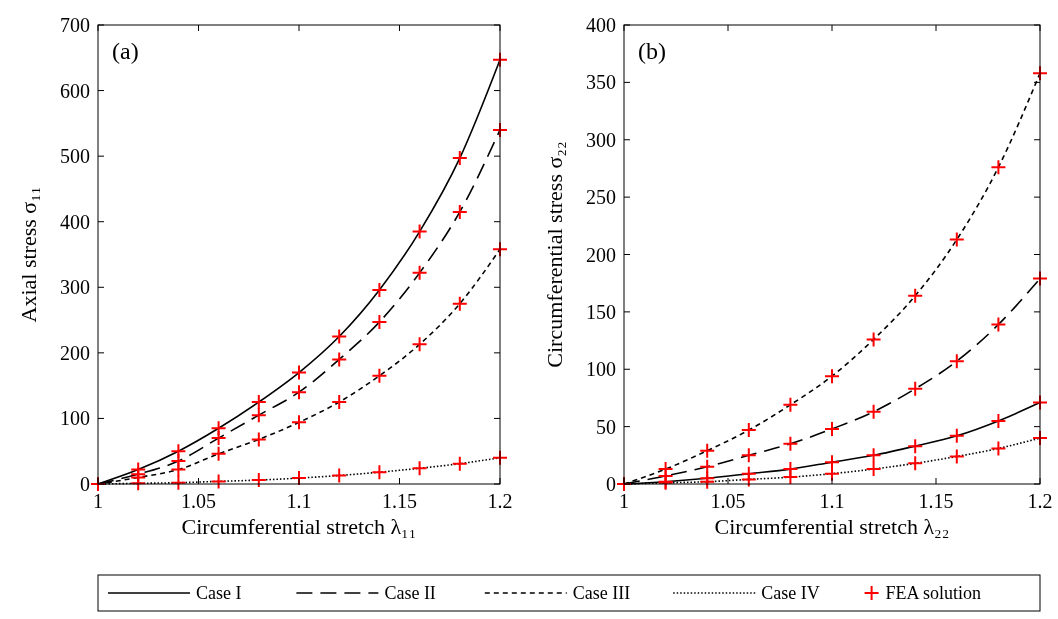  I want to click on legend-label: Case III, so click(601, 593).